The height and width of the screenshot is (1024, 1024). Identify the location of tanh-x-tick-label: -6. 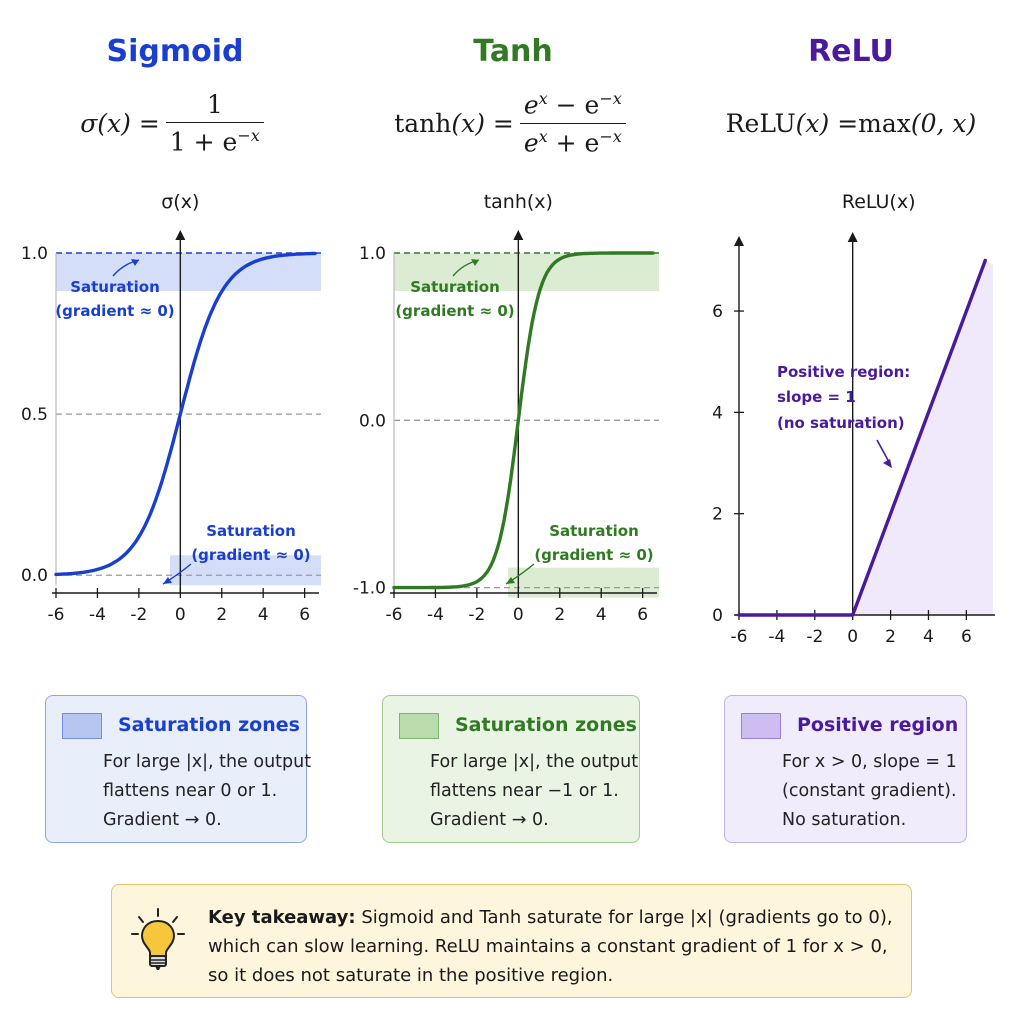
(394, 615).